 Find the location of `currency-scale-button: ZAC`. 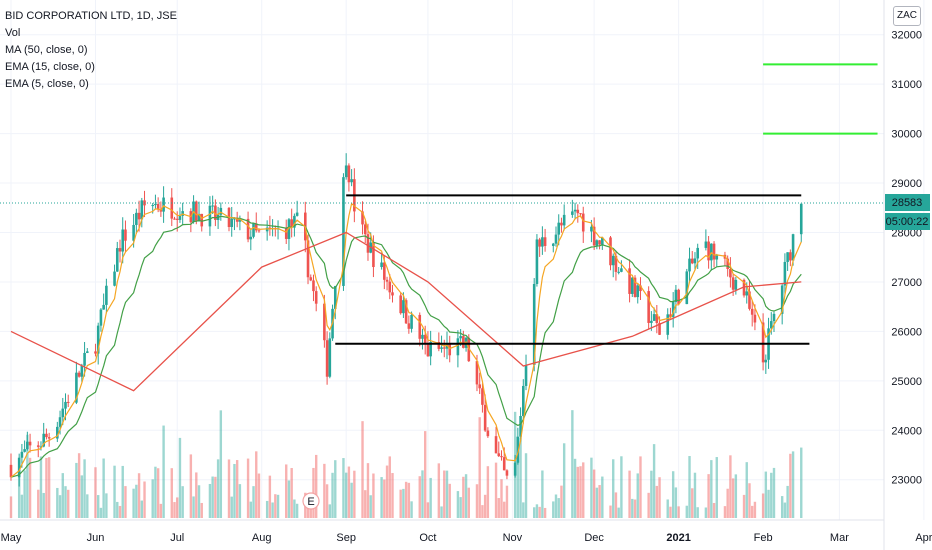

currency-scale-button: ZAC is located at coordinates (907, 16).